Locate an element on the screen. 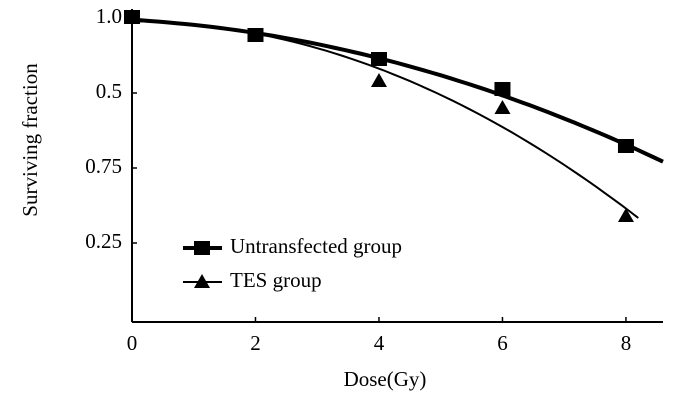 This screenshot has height=403, width=700. y-tick-label: 0.5 is located at coordinates (109, 91).